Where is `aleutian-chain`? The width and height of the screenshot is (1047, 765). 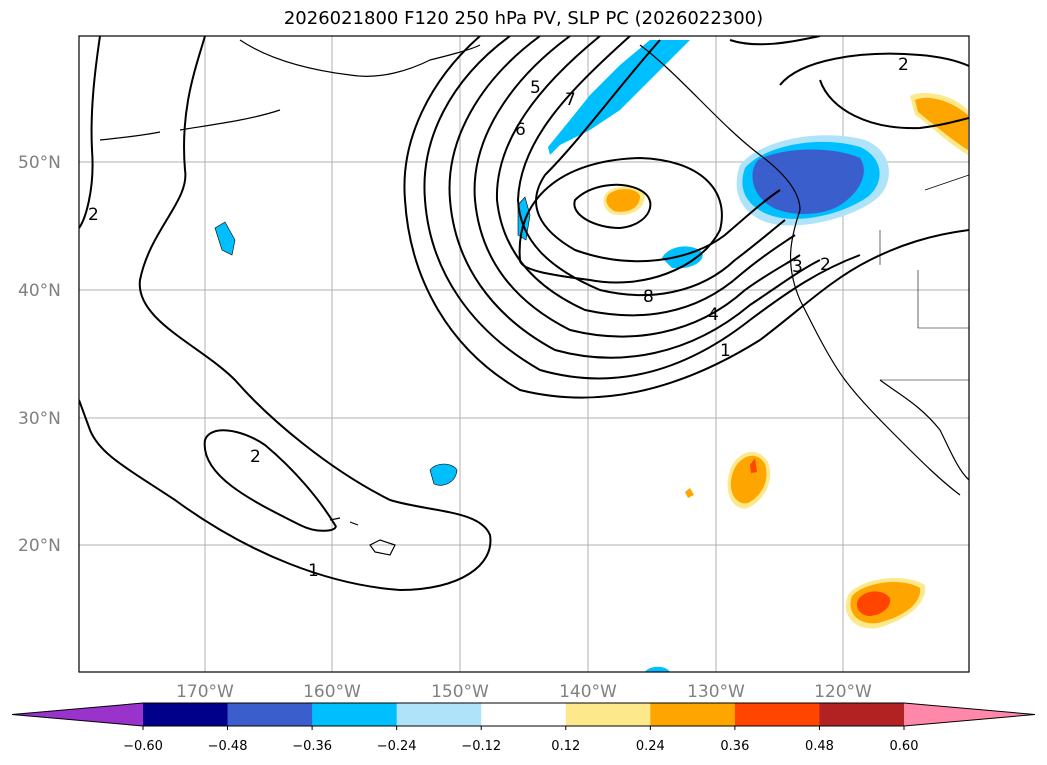
aleutian-chain is located at coordinates (360, 58).